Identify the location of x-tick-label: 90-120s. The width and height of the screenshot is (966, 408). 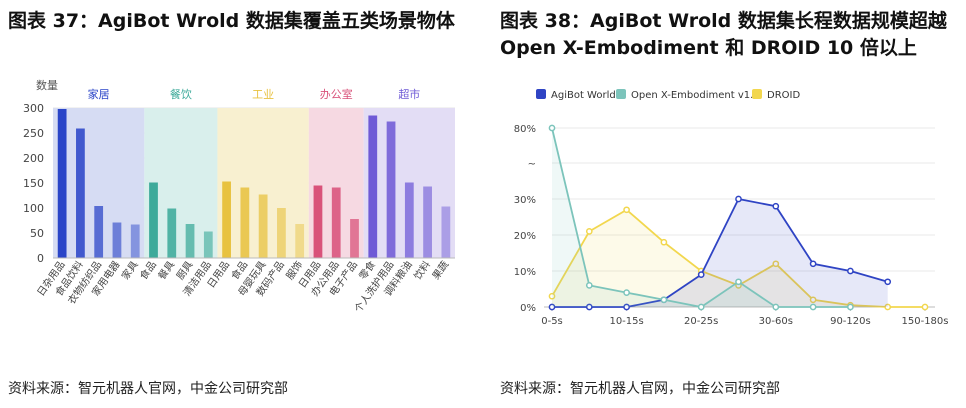
(850, 321).